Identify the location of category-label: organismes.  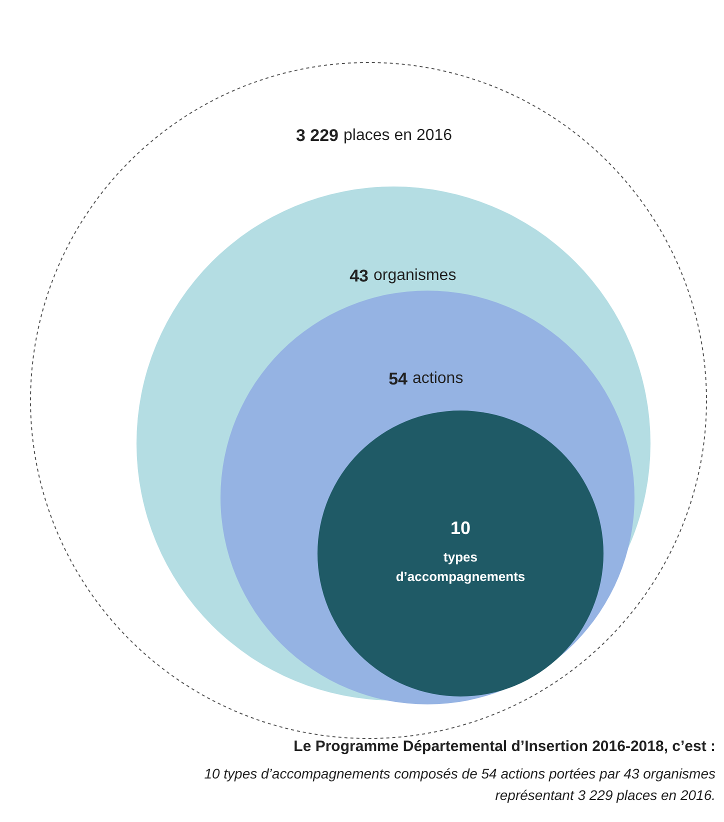
(415, 275).